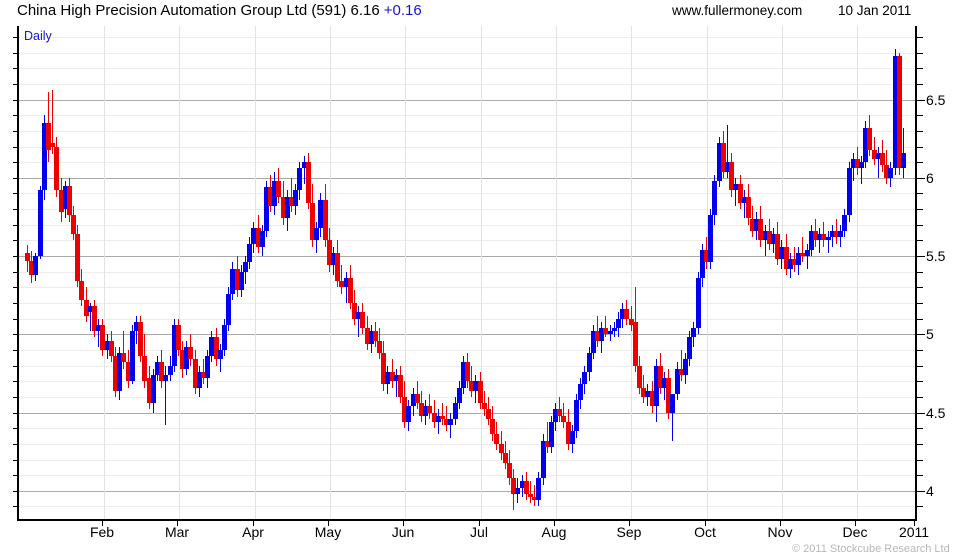  Describe the element at coordinates (855, 532) in the screenshot. I see `x-axis-label: Dec` at that location.